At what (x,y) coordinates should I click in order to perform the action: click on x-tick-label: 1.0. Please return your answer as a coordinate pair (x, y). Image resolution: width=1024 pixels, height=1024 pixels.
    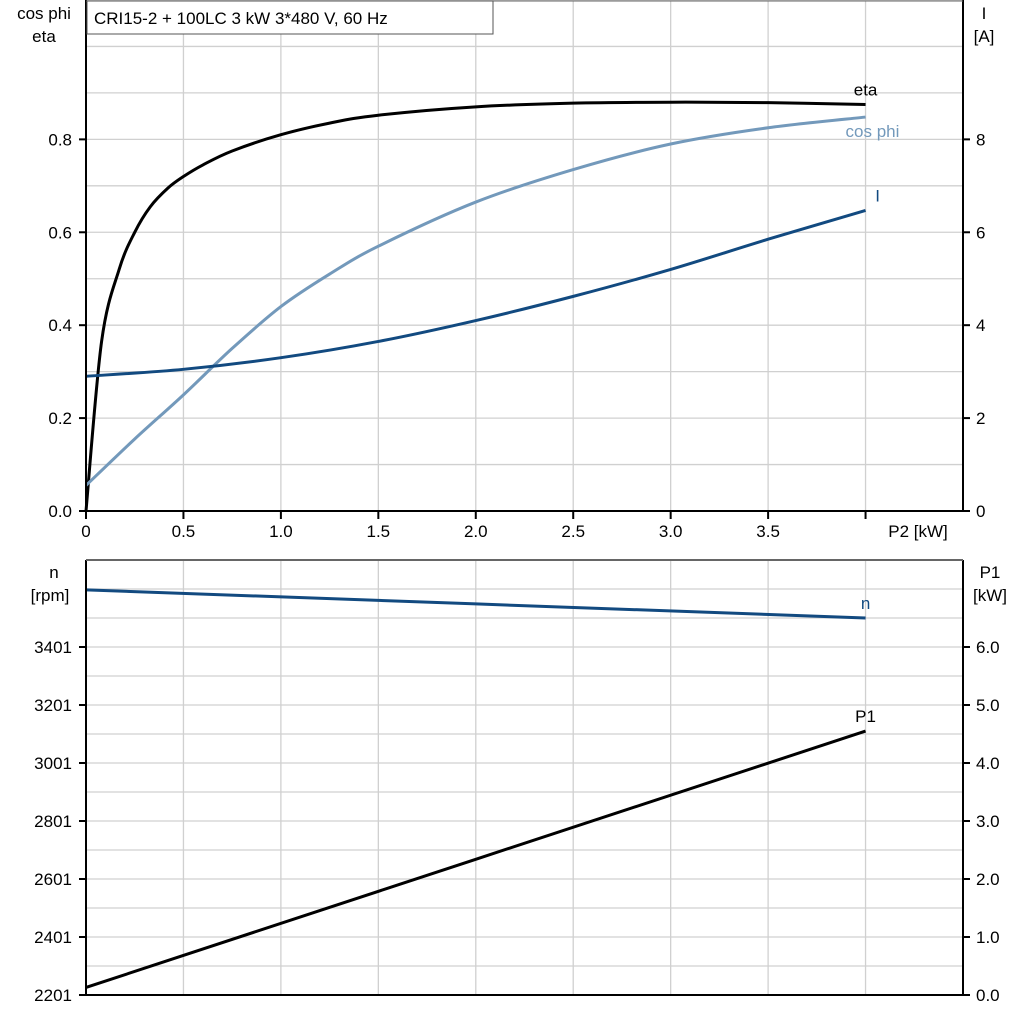
    Looking at the image, I should click on (281, 531).